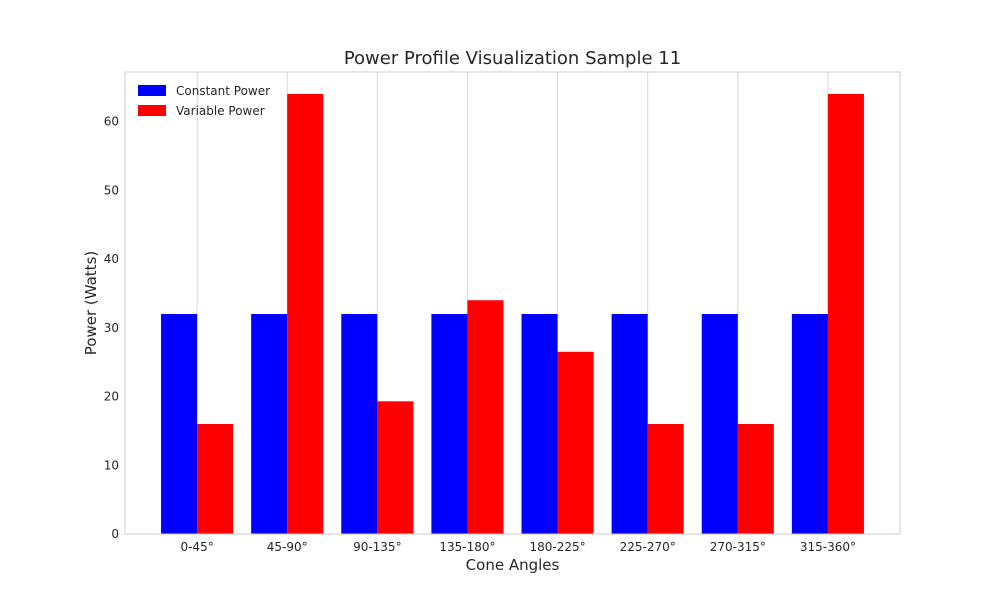  What do you see at coordinates (91, 303) in the screenshot?
I see `y-axis-label: Power (Watts)` at bounding box center [91, 303].